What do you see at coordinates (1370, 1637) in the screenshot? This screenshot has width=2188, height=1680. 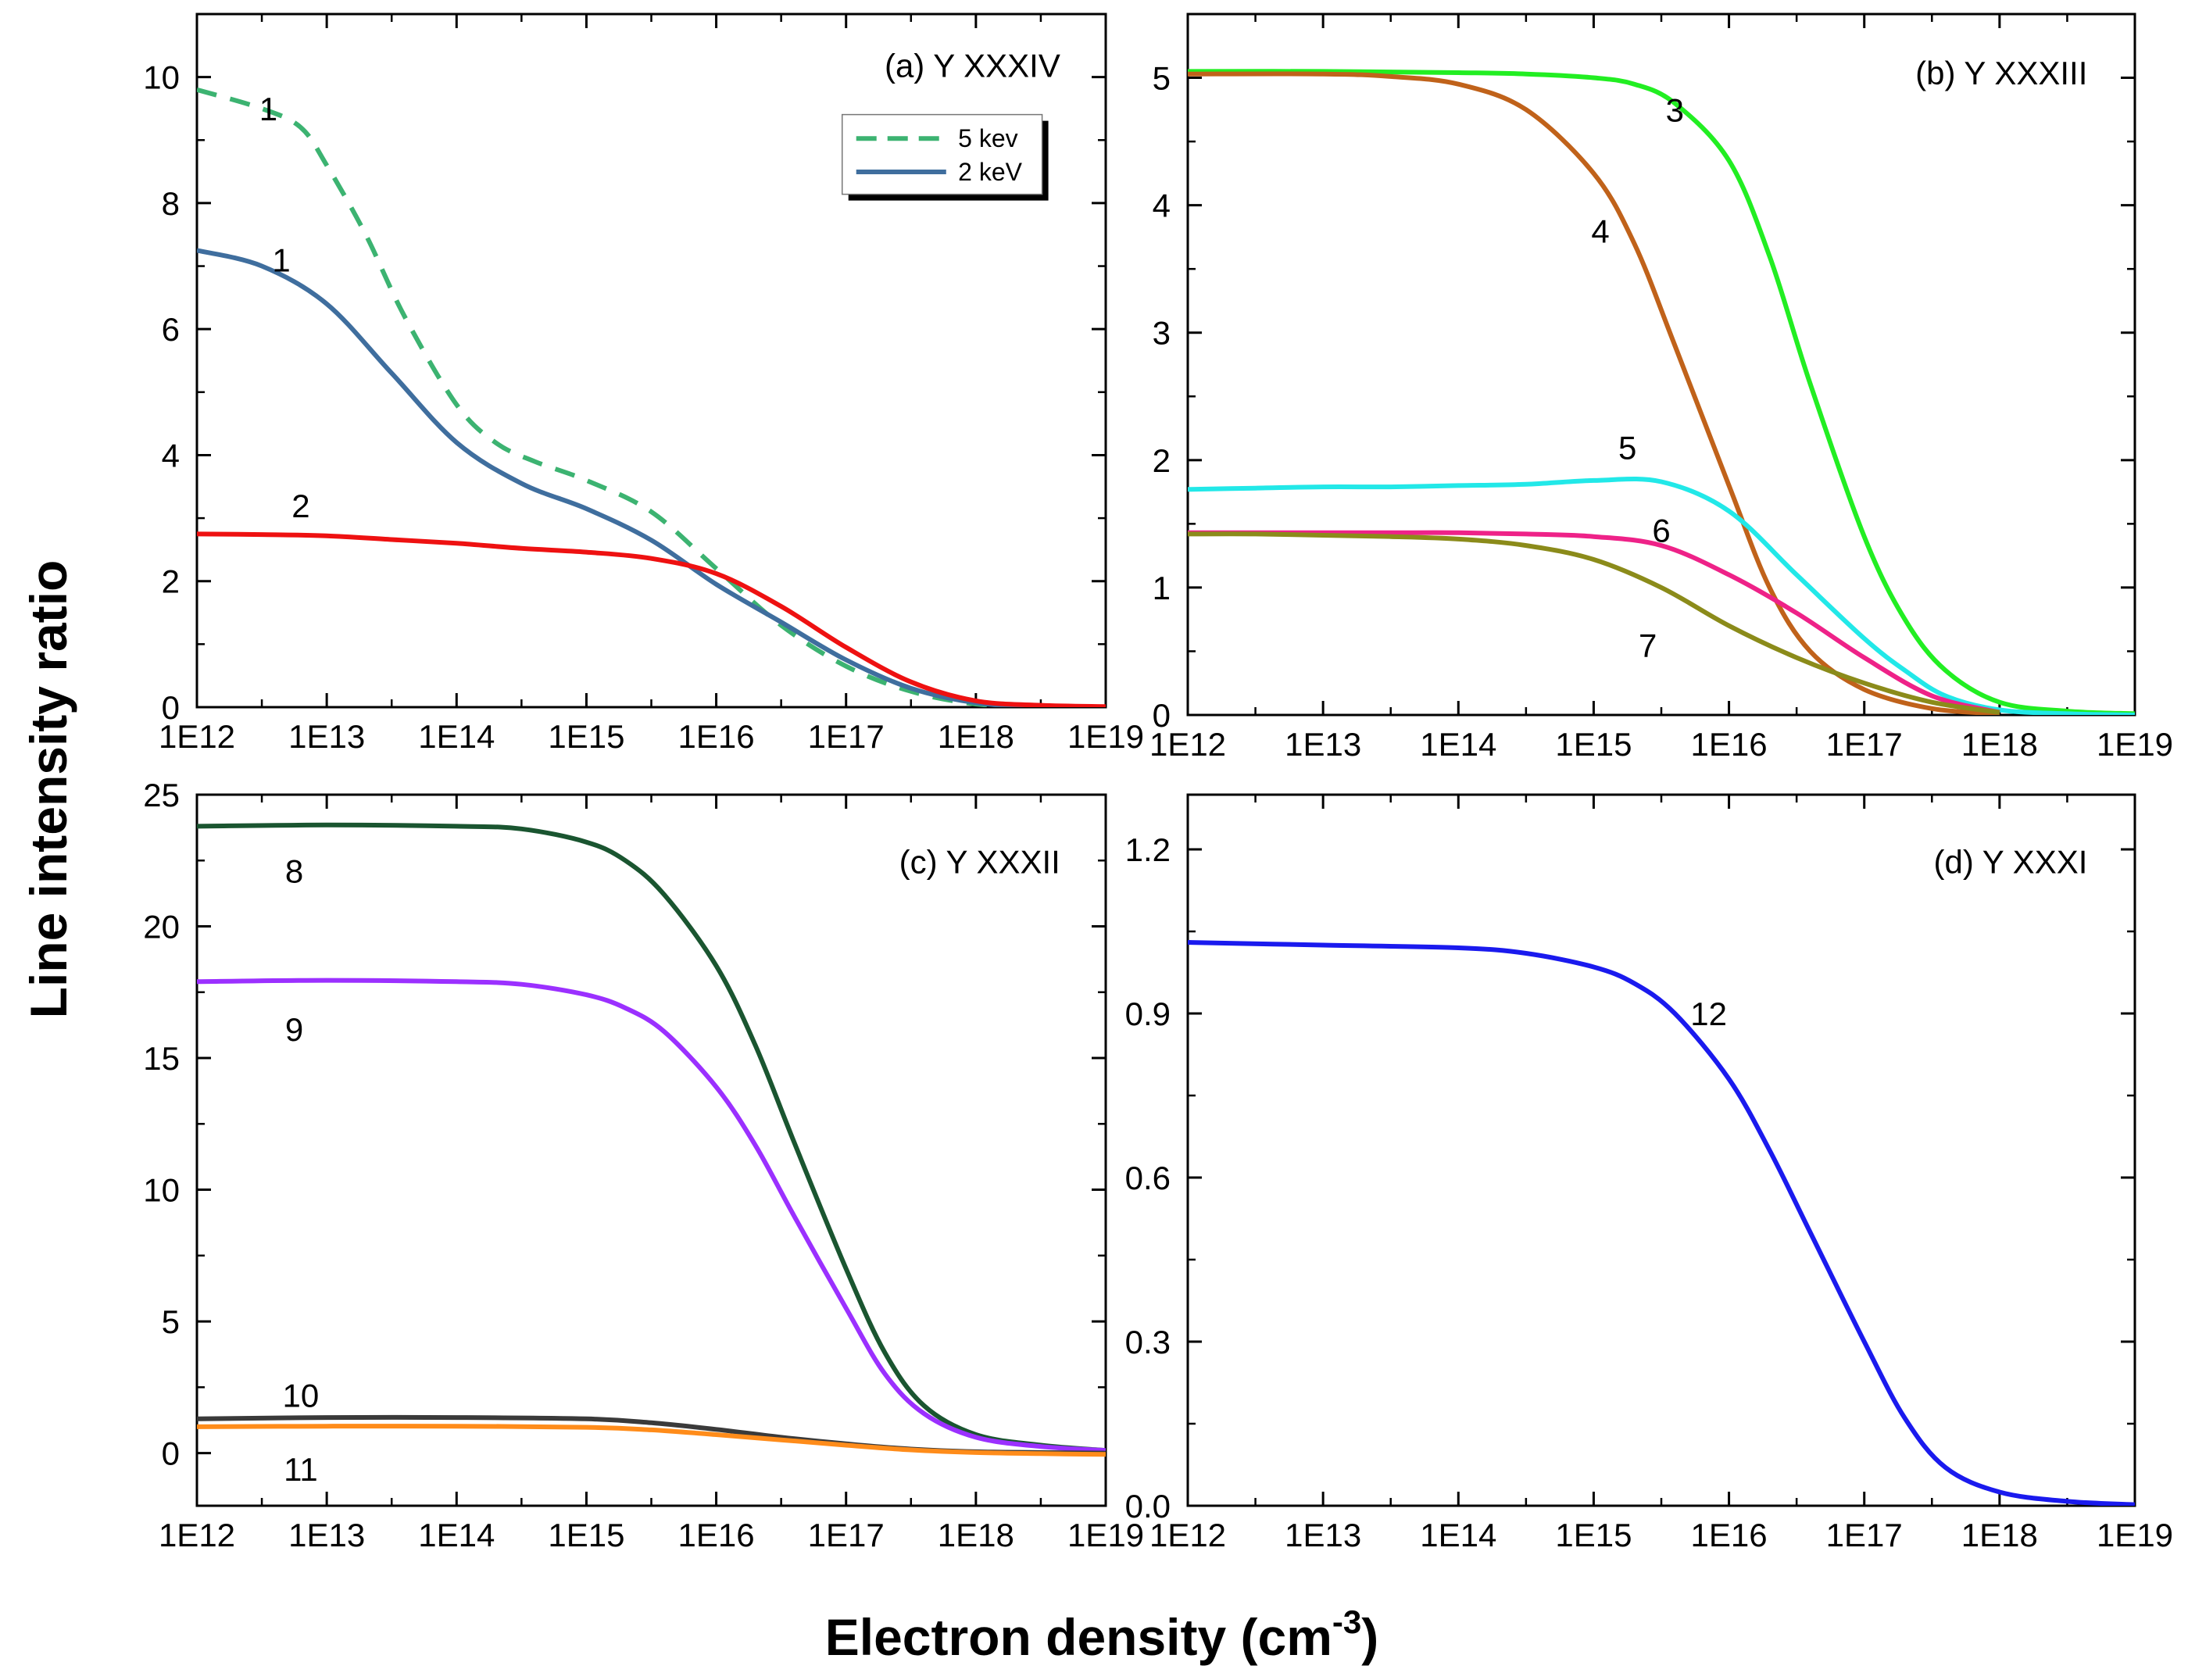 I see `x-axis-title-close: )` at bounding box center [1370, 1637].